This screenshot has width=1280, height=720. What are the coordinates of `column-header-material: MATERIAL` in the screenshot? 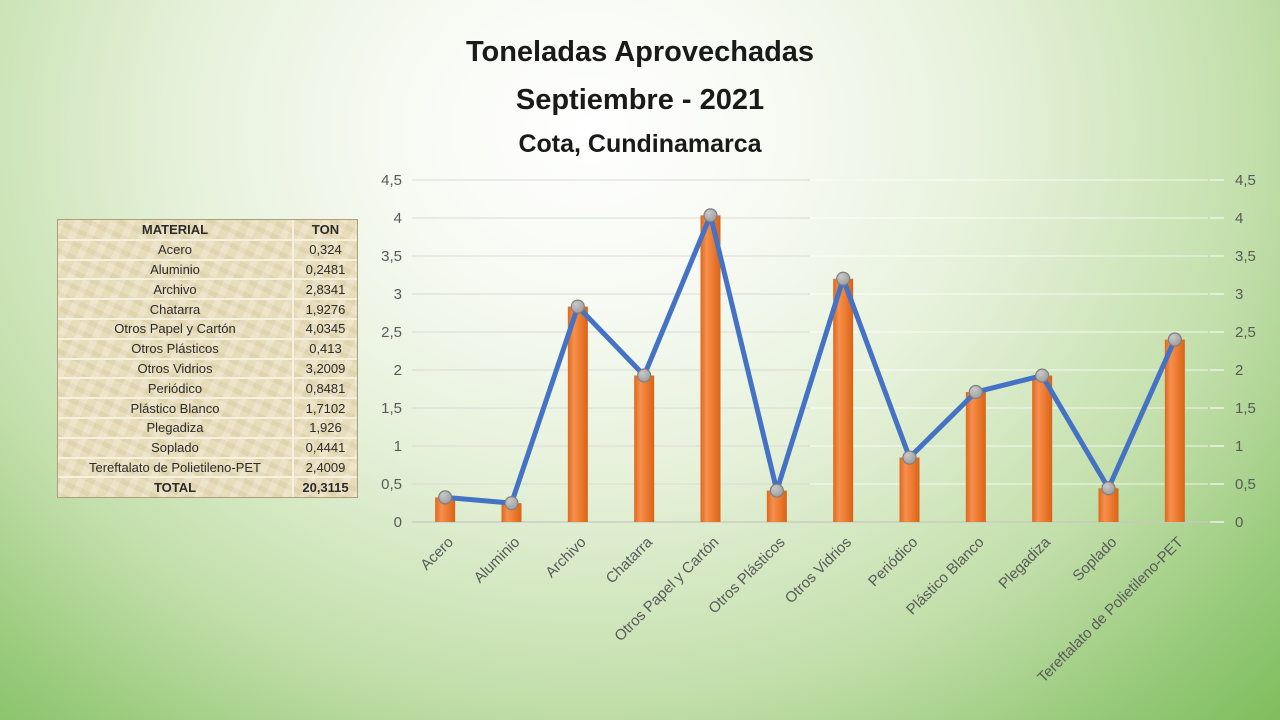 It's located at (176, 230).